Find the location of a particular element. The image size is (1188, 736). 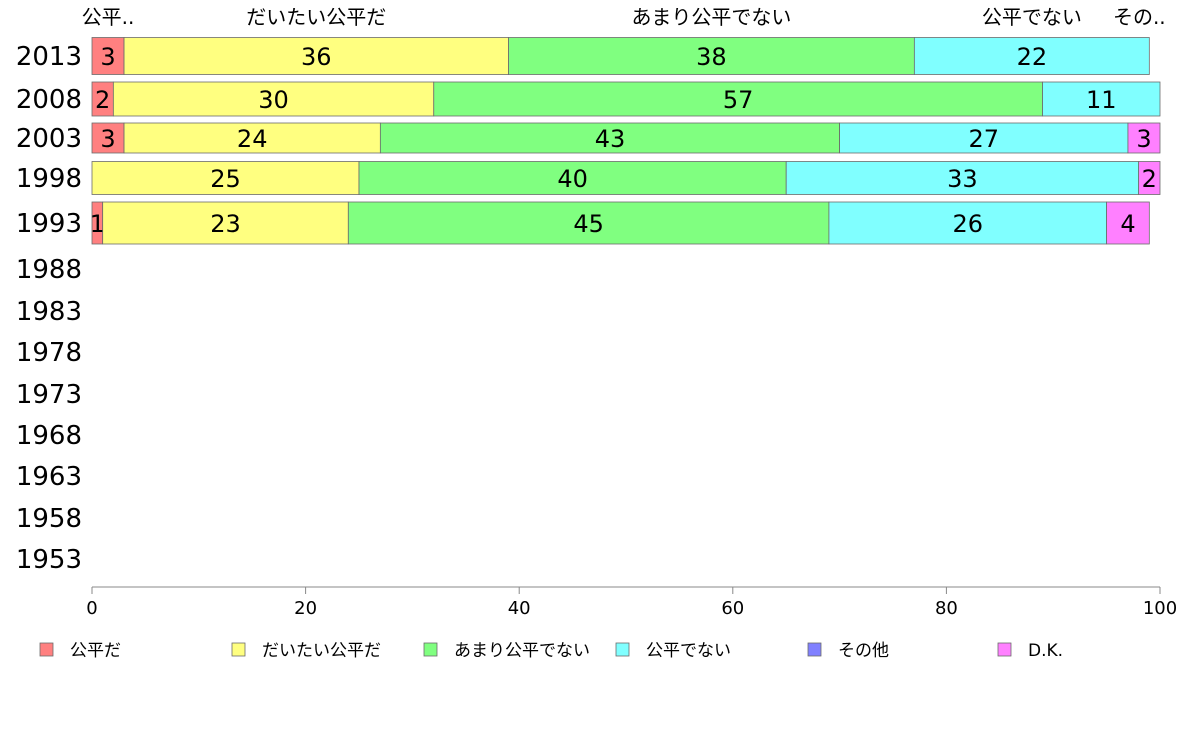

bar-value-label: 36 is located at coordinates (316, 57).